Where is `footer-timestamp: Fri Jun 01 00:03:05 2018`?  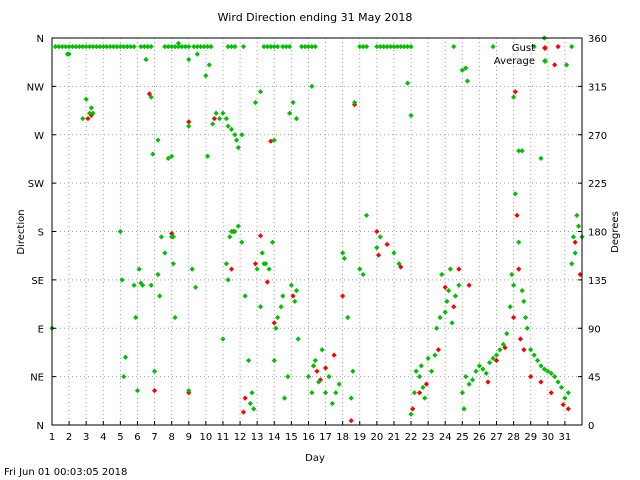
footer-timestamp: Fri Jun 01 00:03:05 2018 is located at coordinates (65, 472).